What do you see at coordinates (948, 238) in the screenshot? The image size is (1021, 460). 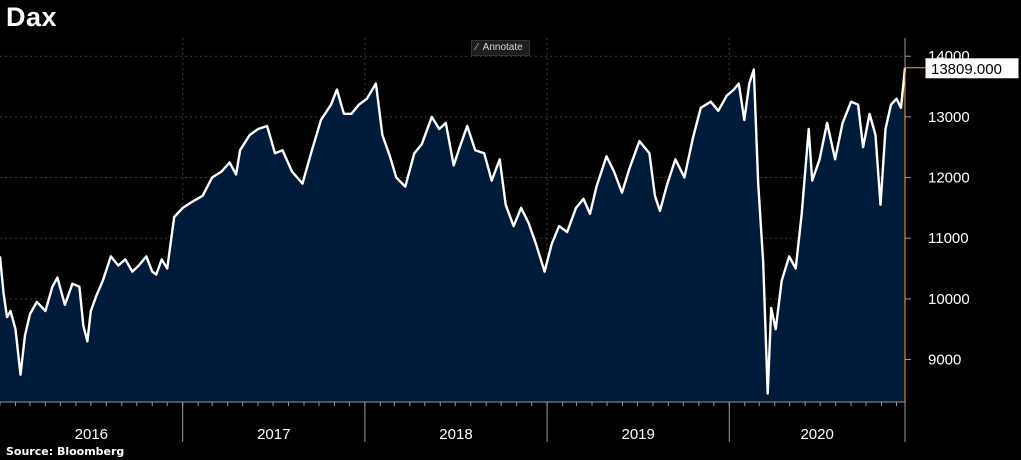 I see `y-tick-label: 11000` at bounding box center [948, 238].